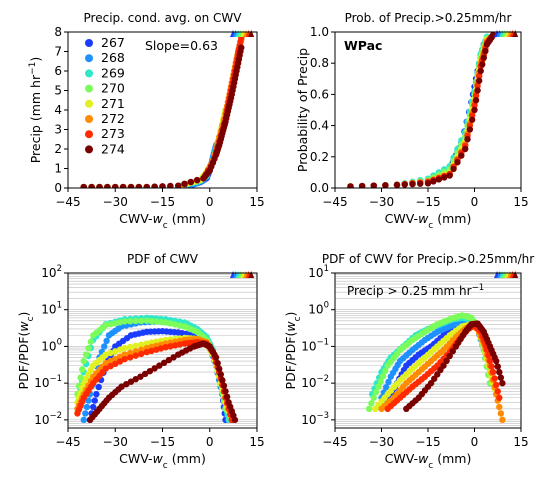 The height and width of the screenshot is (479, 546). What do you see at coordinates (58, 149) in the screenshot?
I see `y-tick-label: 2` at bounding box center [58, 149].